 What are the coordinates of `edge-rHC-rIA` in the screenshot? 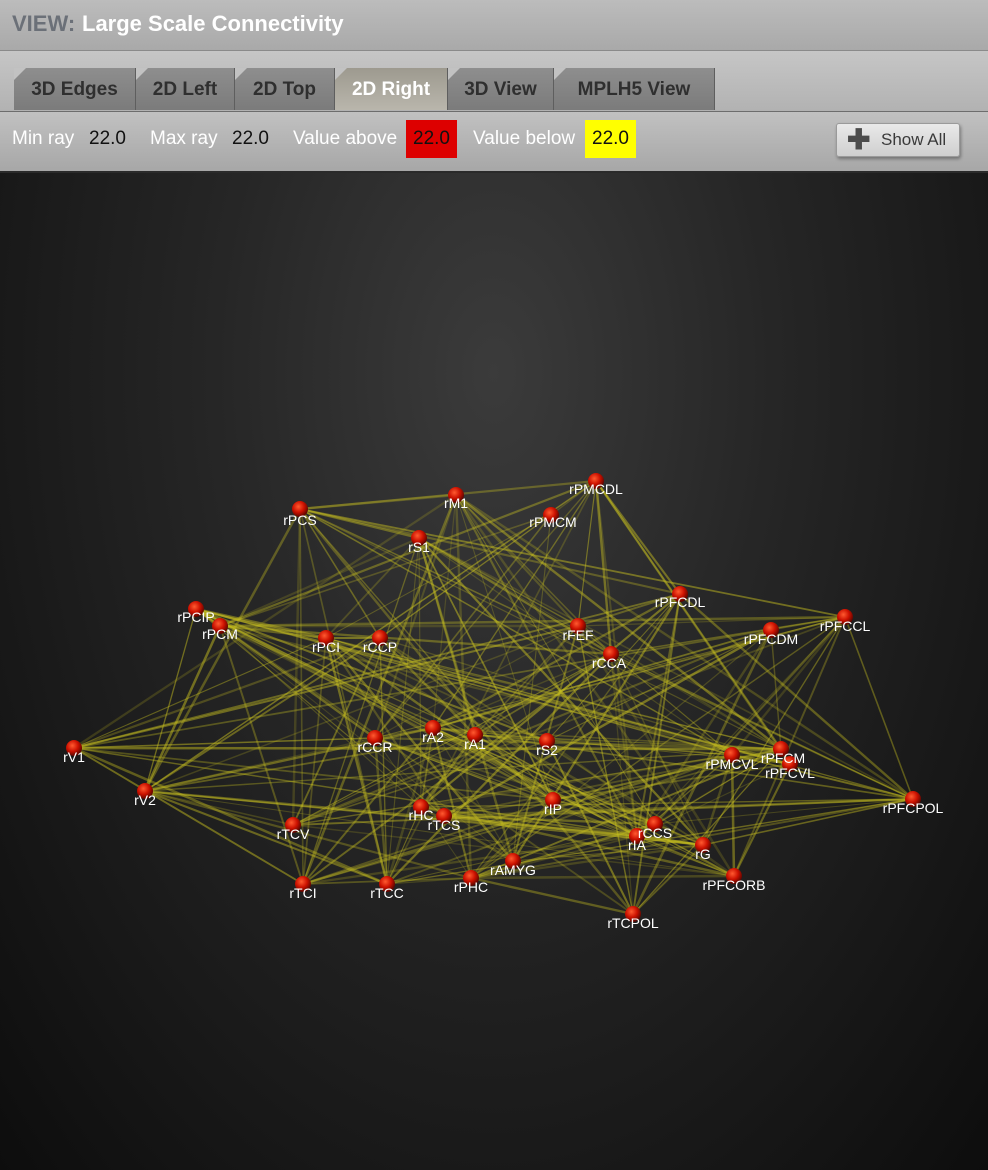 It's located at (529, 821).